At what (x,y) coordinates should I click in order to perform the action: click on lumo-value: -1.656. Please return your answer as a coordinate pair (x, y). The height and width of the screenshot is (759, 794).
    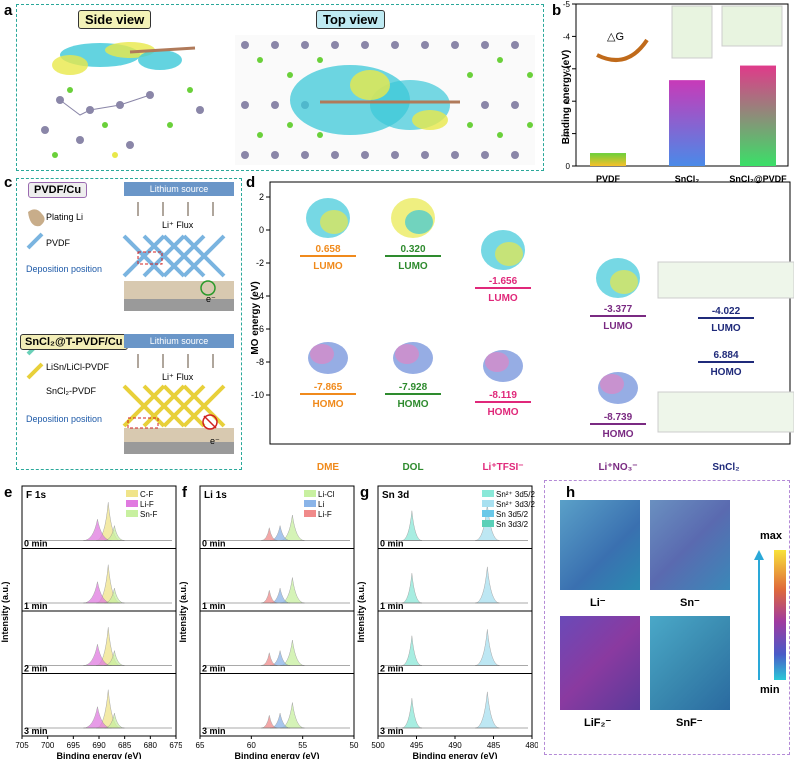
    Looking at the image, I should click on (503, 281).